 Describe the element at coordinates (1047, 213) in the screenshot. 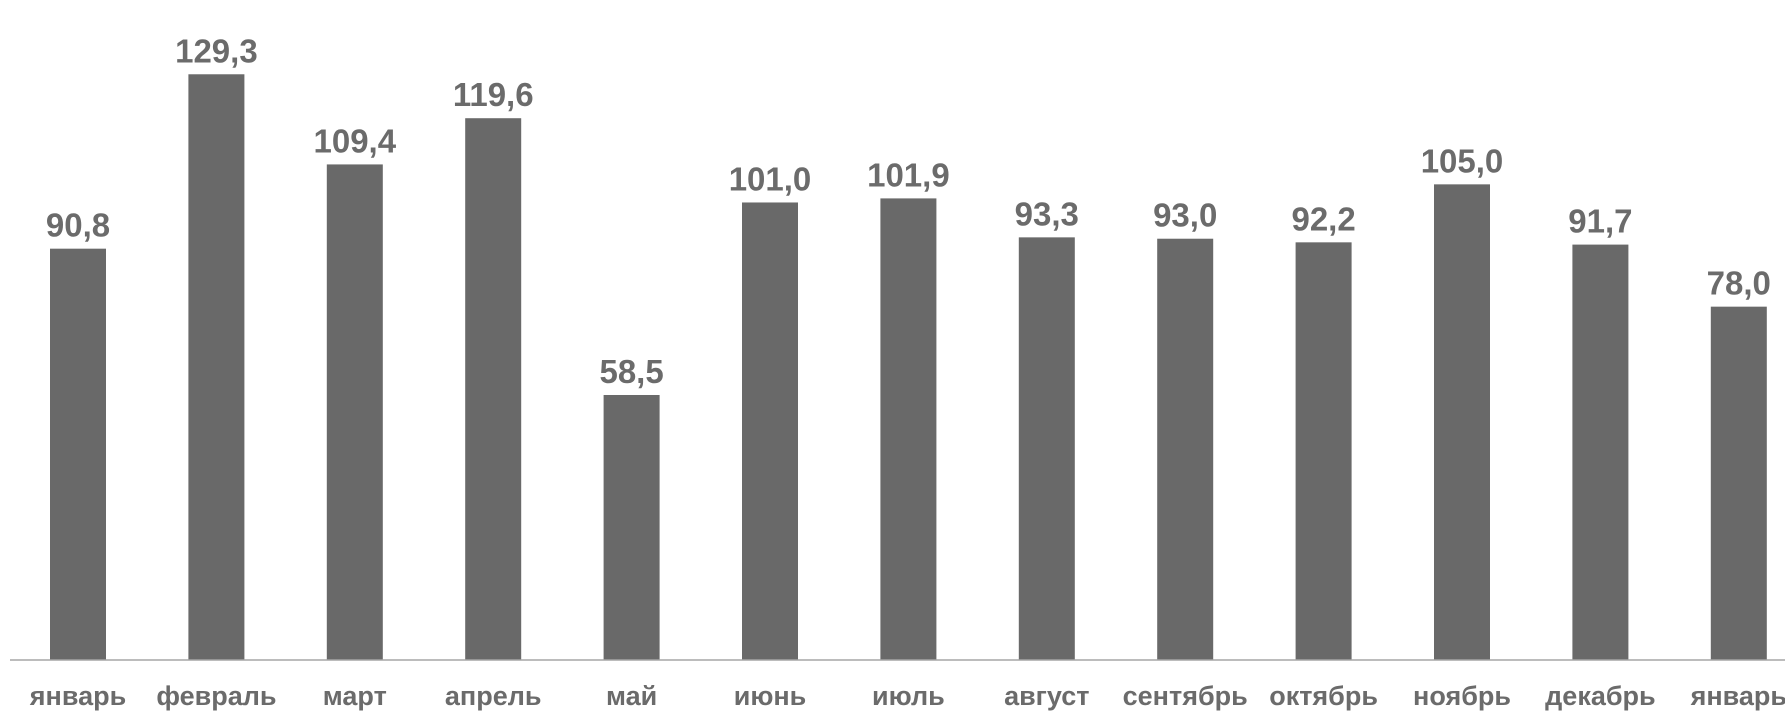

I see `bar-value-label: 93,3` at that location.